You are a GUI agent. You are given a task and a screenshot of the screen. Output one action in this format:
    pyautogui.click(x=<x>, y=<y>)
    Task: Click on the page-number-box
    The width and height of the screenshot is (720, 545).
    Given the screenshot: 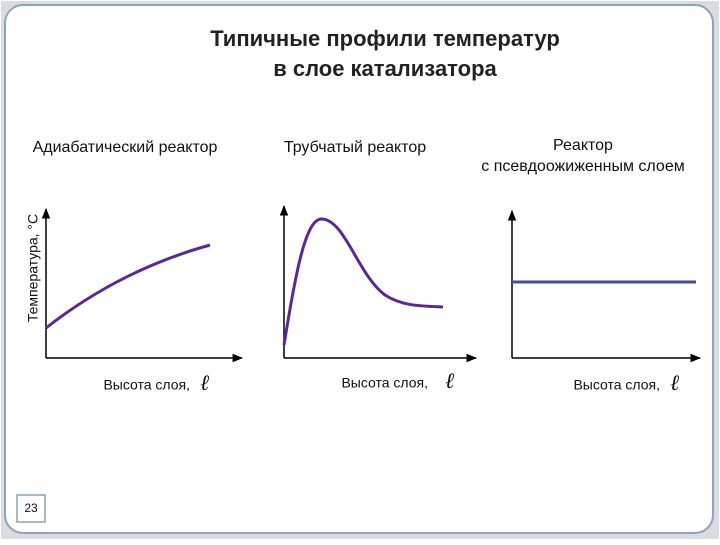 What is the action you would take?
    pyautogui.click(x=31, y=508)
    